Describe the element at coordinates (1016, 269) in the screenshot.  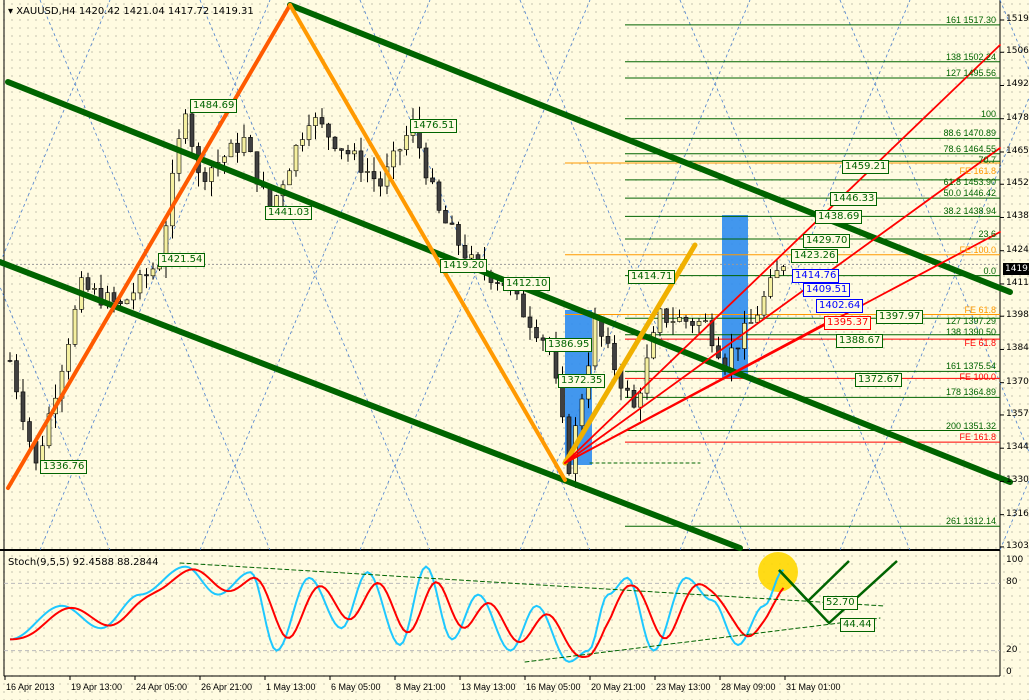
I see `current-price-label: 1419.31` at that location.